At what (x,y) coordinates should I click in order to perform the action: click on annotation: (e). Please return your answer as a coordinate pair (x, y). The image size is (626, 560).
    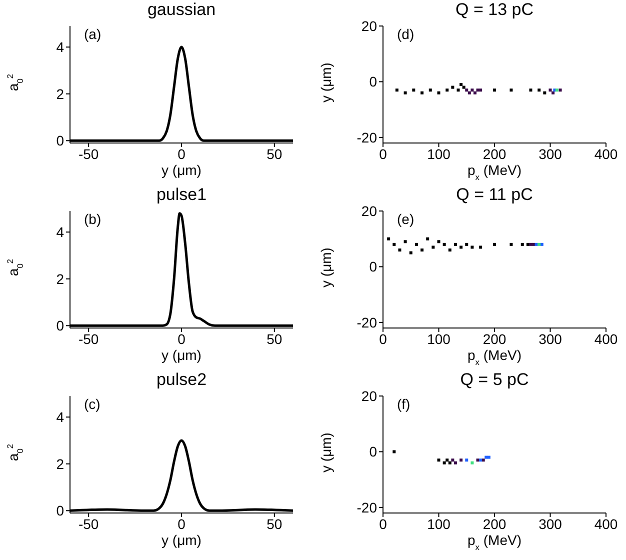
    Looking at the image, I should click on (405, 219).